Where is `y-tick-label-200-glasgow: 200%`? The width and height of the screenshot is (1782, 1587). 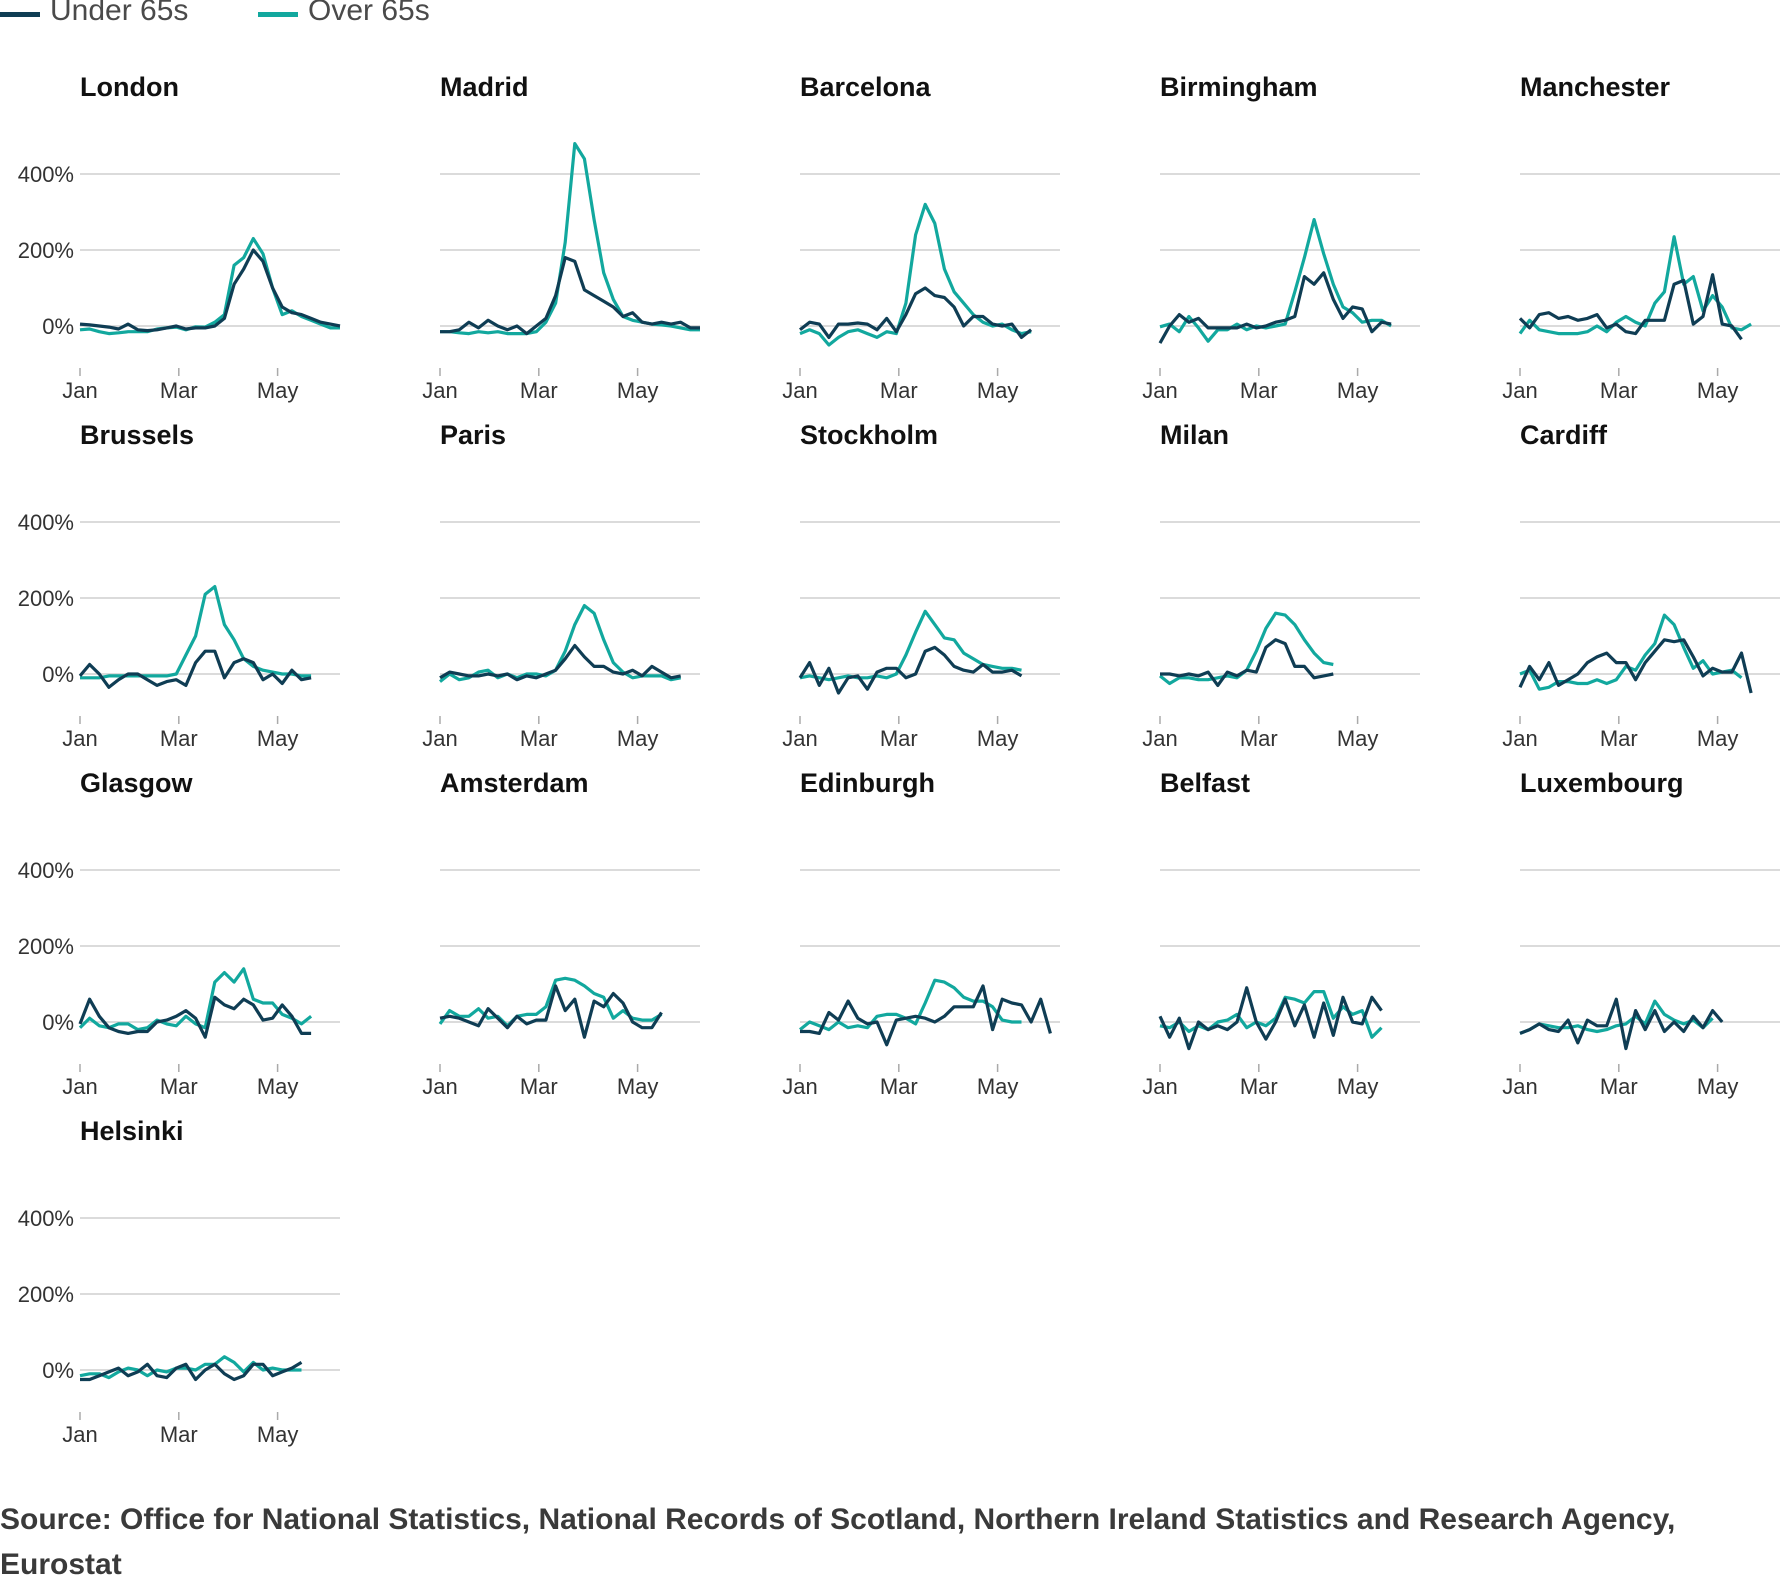
y-tick-label-200-glasgow: 200% is located at coordinates (46, 946).